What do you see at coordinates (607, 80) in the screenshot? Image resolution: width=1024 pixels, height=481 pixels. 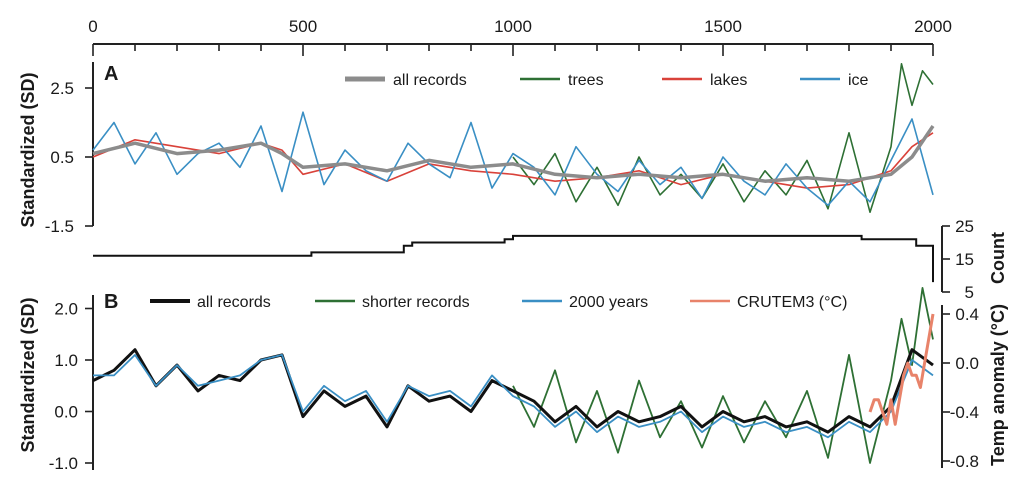 I see `legend-a: all records trees lakes ice` at bounding box center [607, 80].